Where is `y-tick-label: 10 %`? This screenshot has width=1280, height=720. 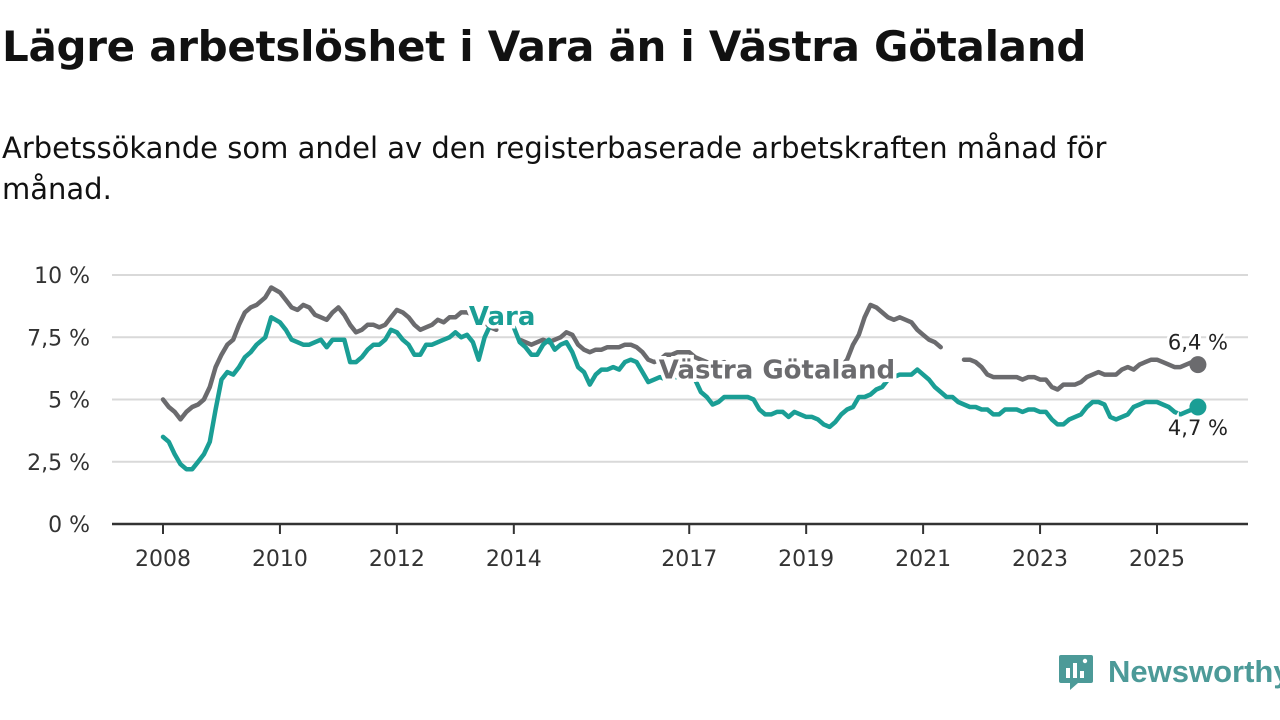
y-tick-label: 10 % is located at coordinates (62, 276).